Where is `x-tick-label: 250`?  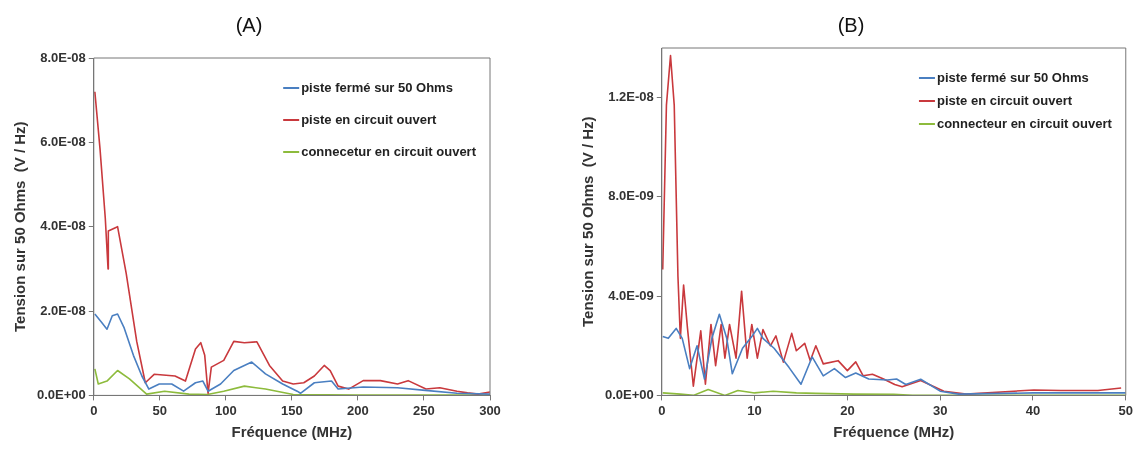
x-tick-label: 250 is located at coordinates (424, 410).